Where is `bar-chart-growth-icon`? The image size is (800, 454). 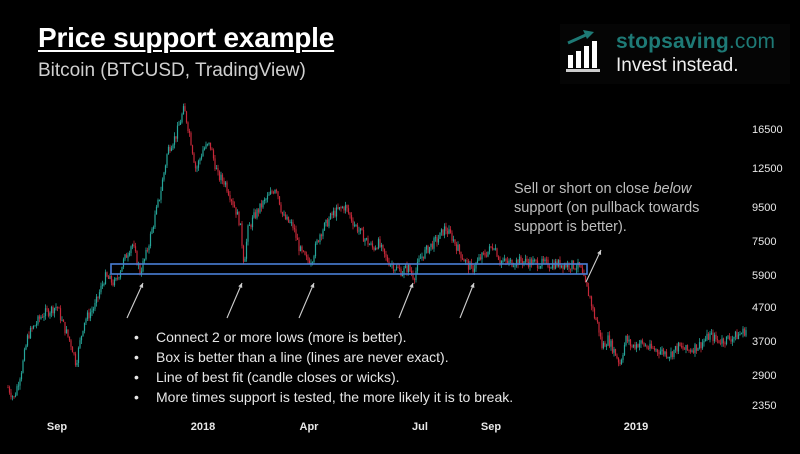 bar-chart-growth-icon is located at coordinates (583, 51).